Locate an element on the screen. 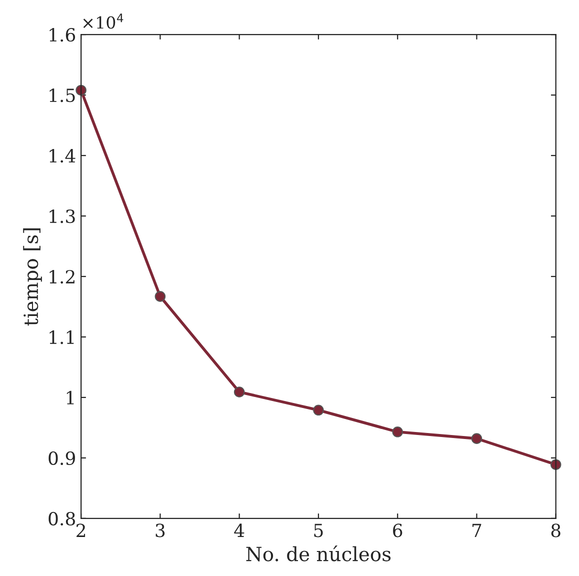  text: ×10$^{4}$ is located at coordinates (103, 21).